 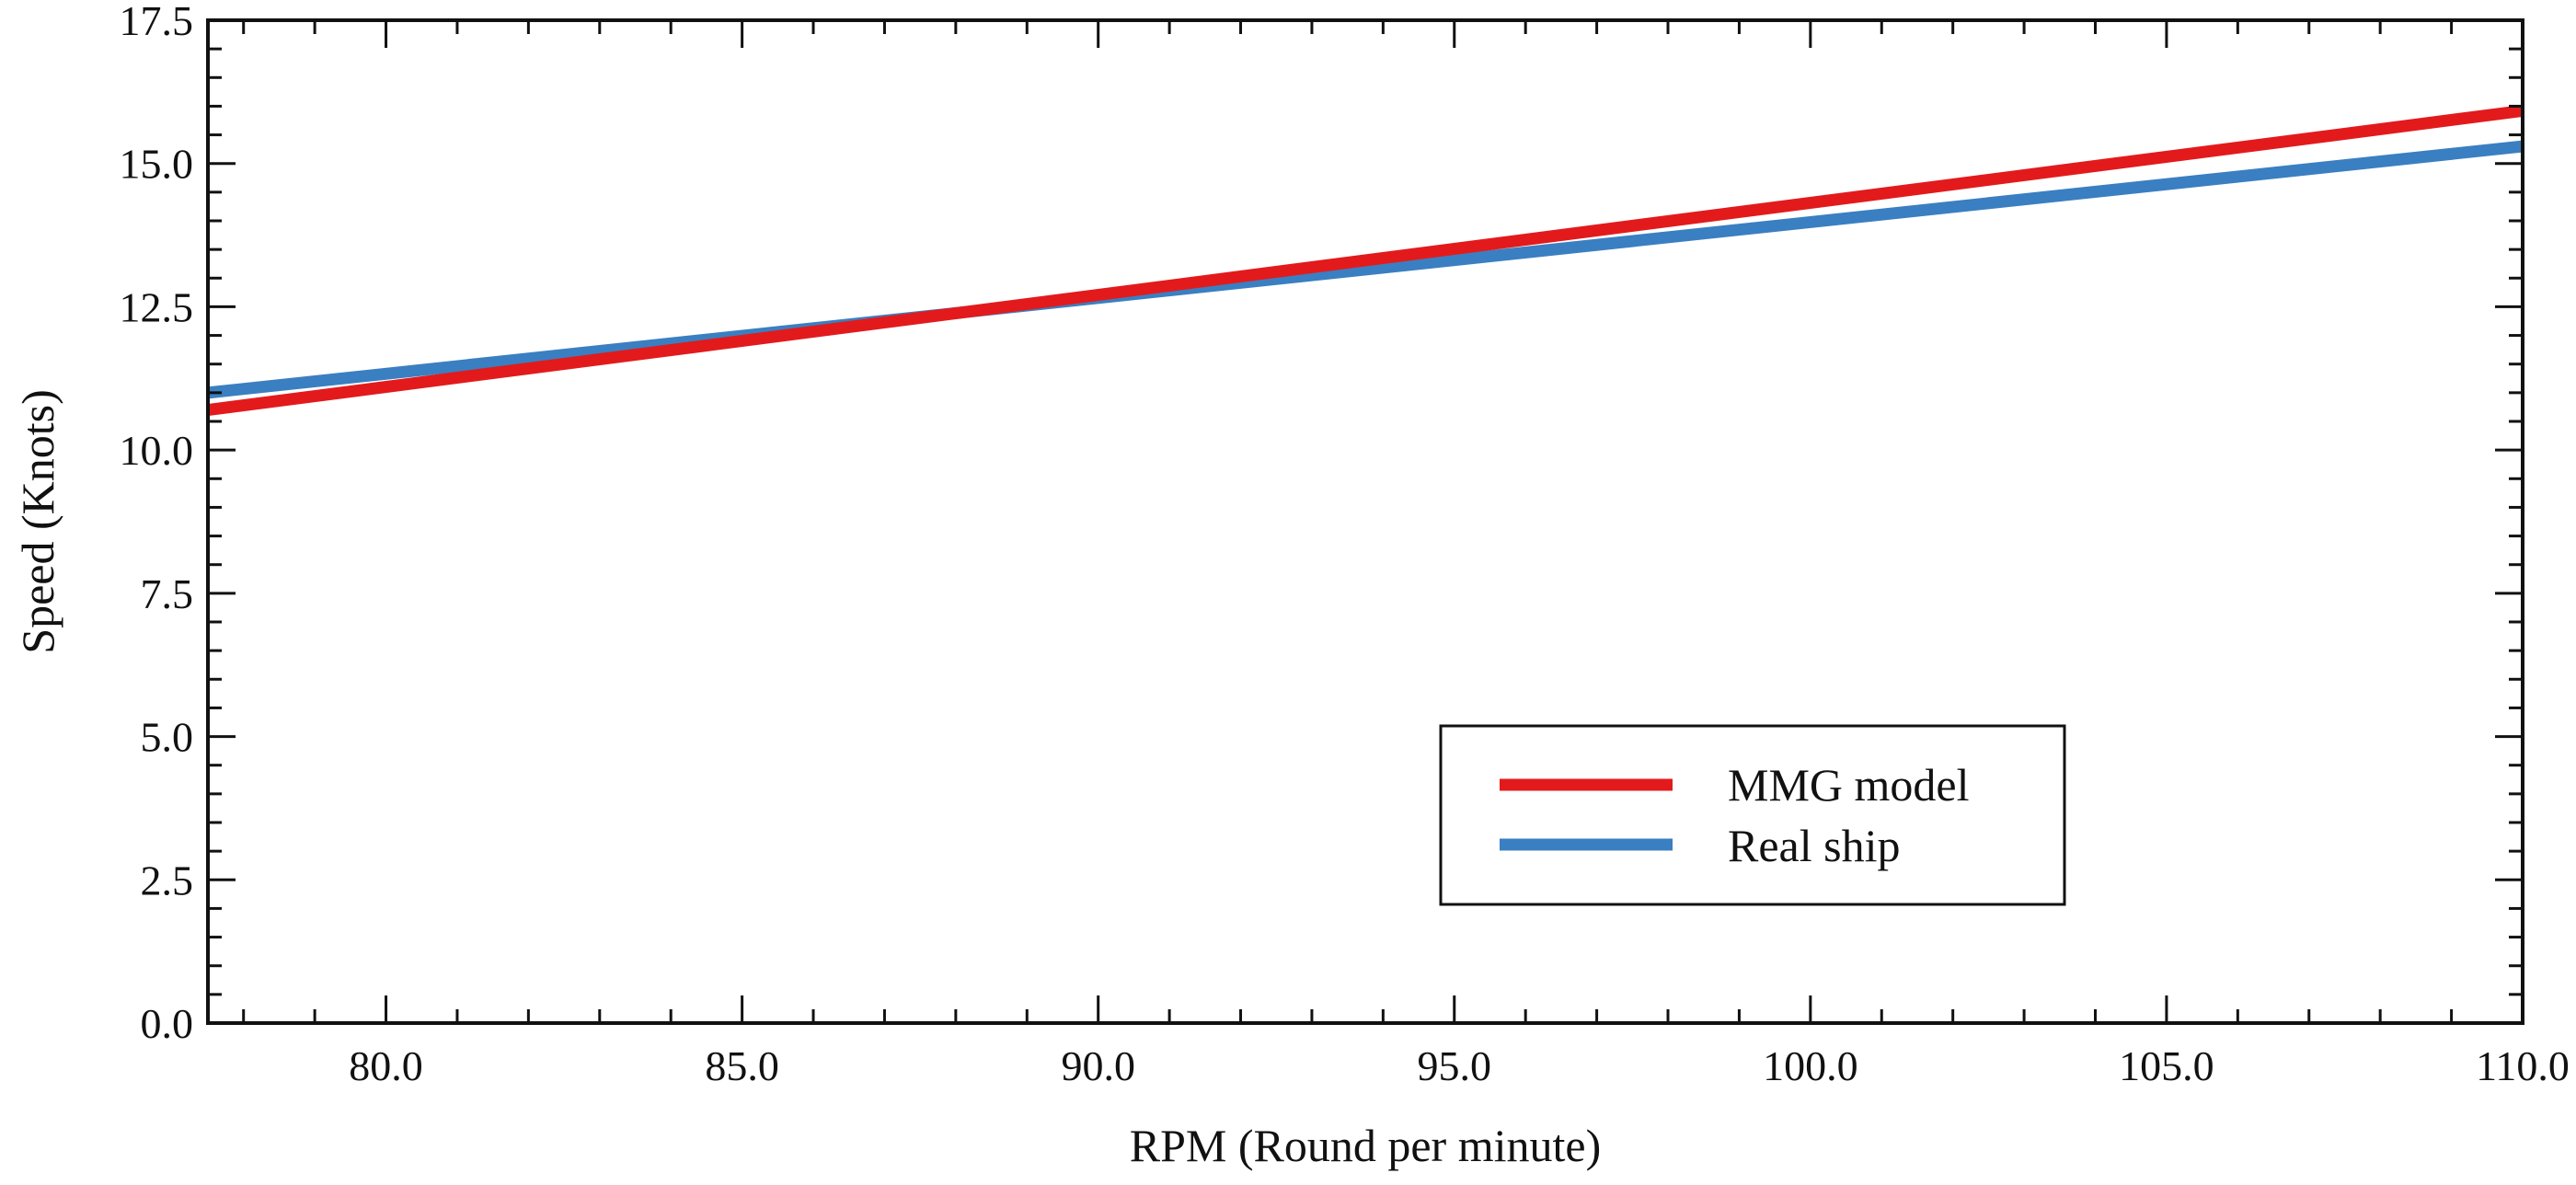 What do you see at coordinates (386, 1065) in the screenshot?
I see `x-tick-label: 80.0` at bounding box center [386, 1065].